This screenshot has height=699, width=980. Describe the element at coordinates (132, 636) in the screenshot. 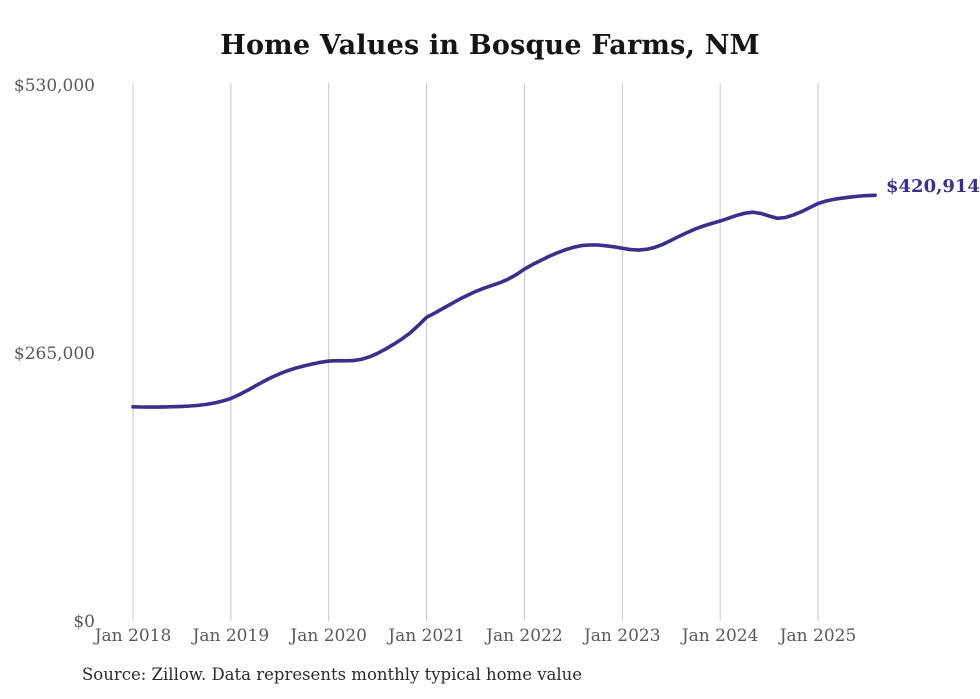

I see `x-tick-label: Jan 2018` at that location.